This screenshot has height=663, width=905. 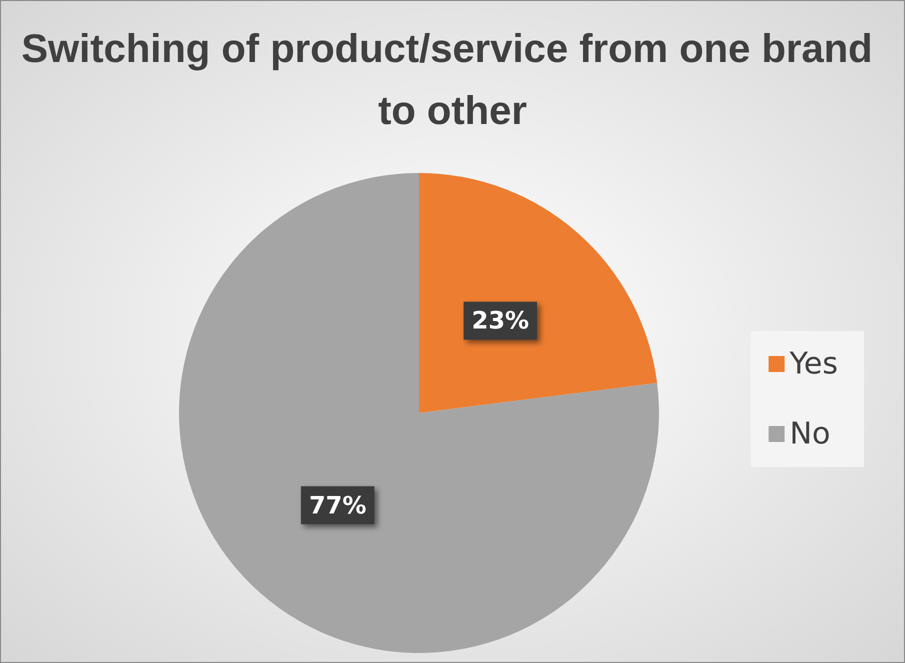 I want to click on data-label: 23%, so click(x=501, y=320).